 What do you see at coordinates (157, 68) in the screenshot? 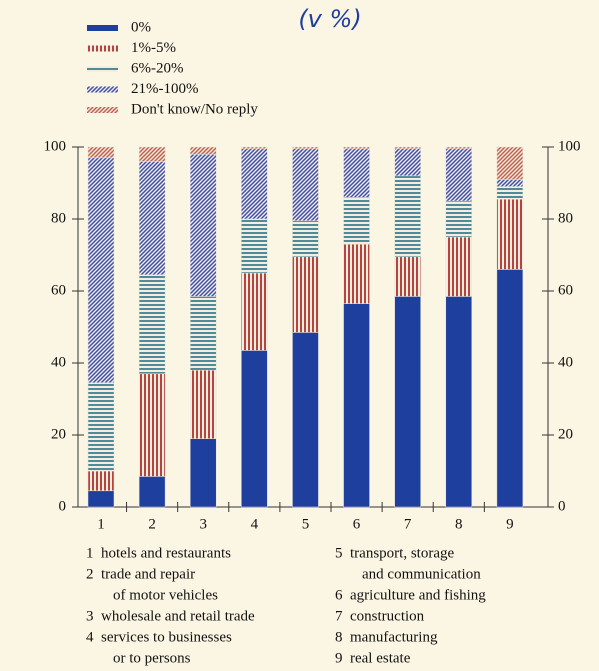
I see `legend-label: 6%-20%` at bounding box center [157, 68].